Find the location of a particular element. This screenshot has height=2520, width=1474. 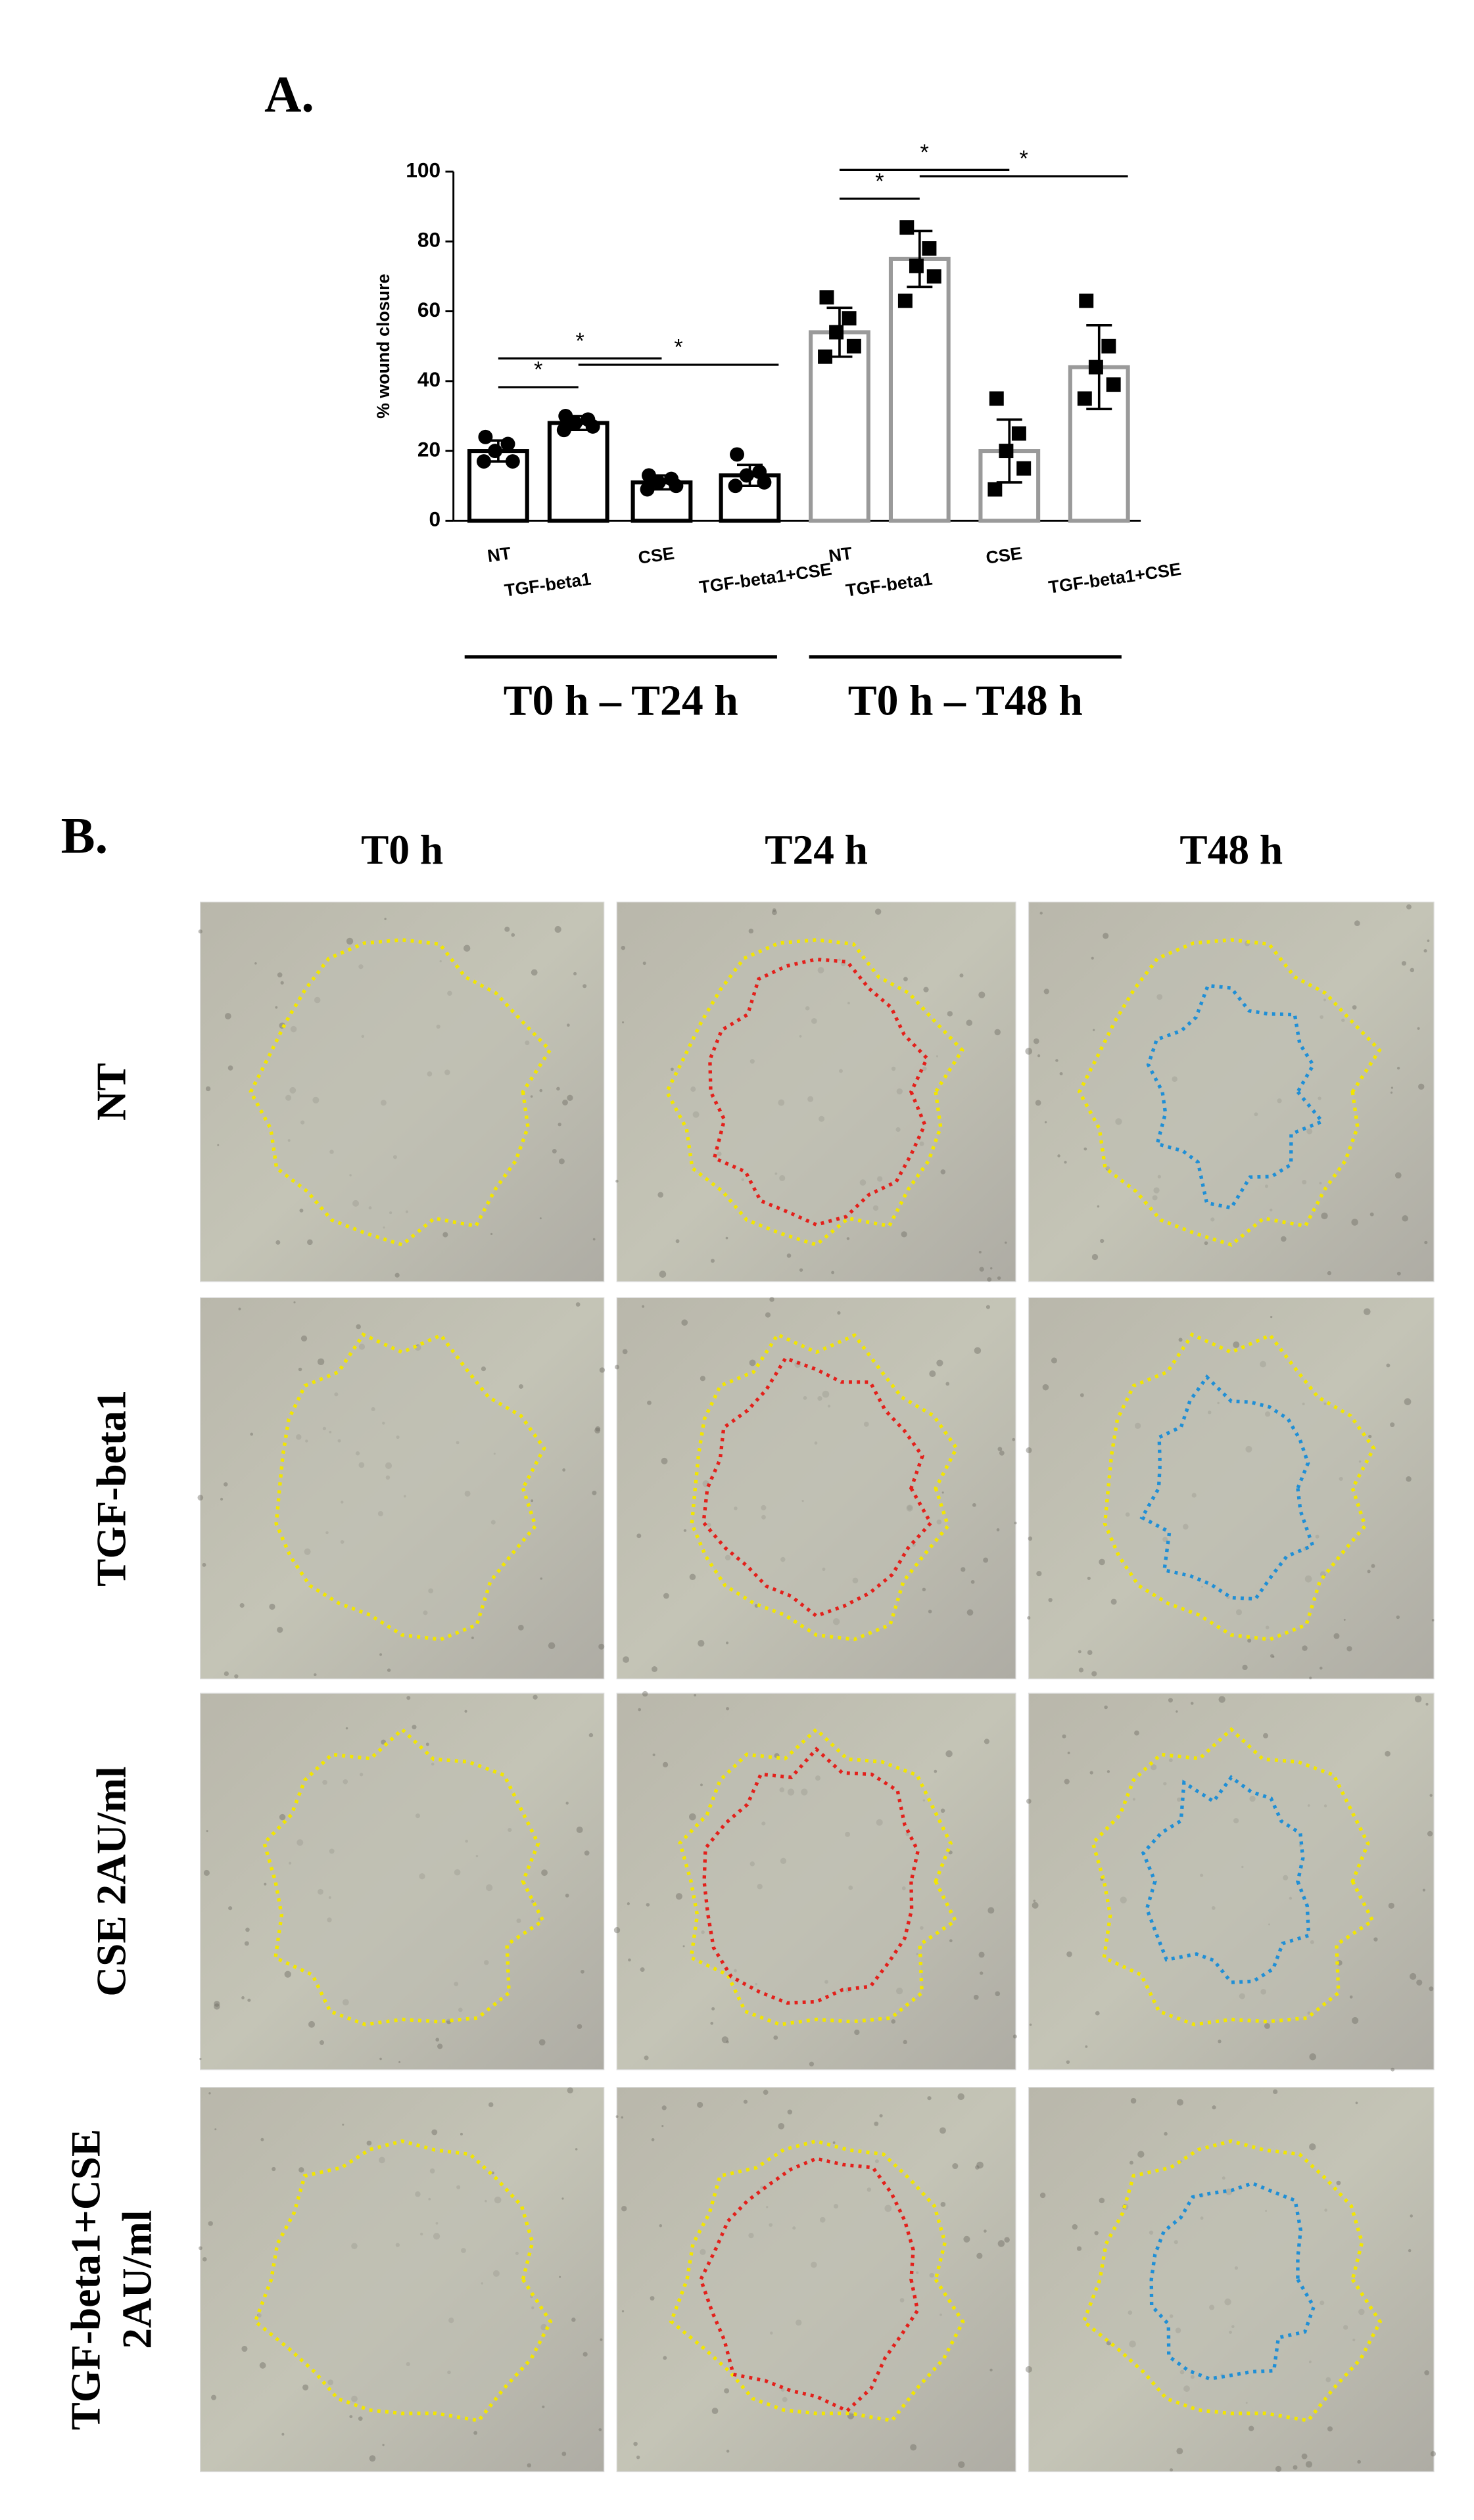

x-tick-label: NT is located at coordinates (499, 554).